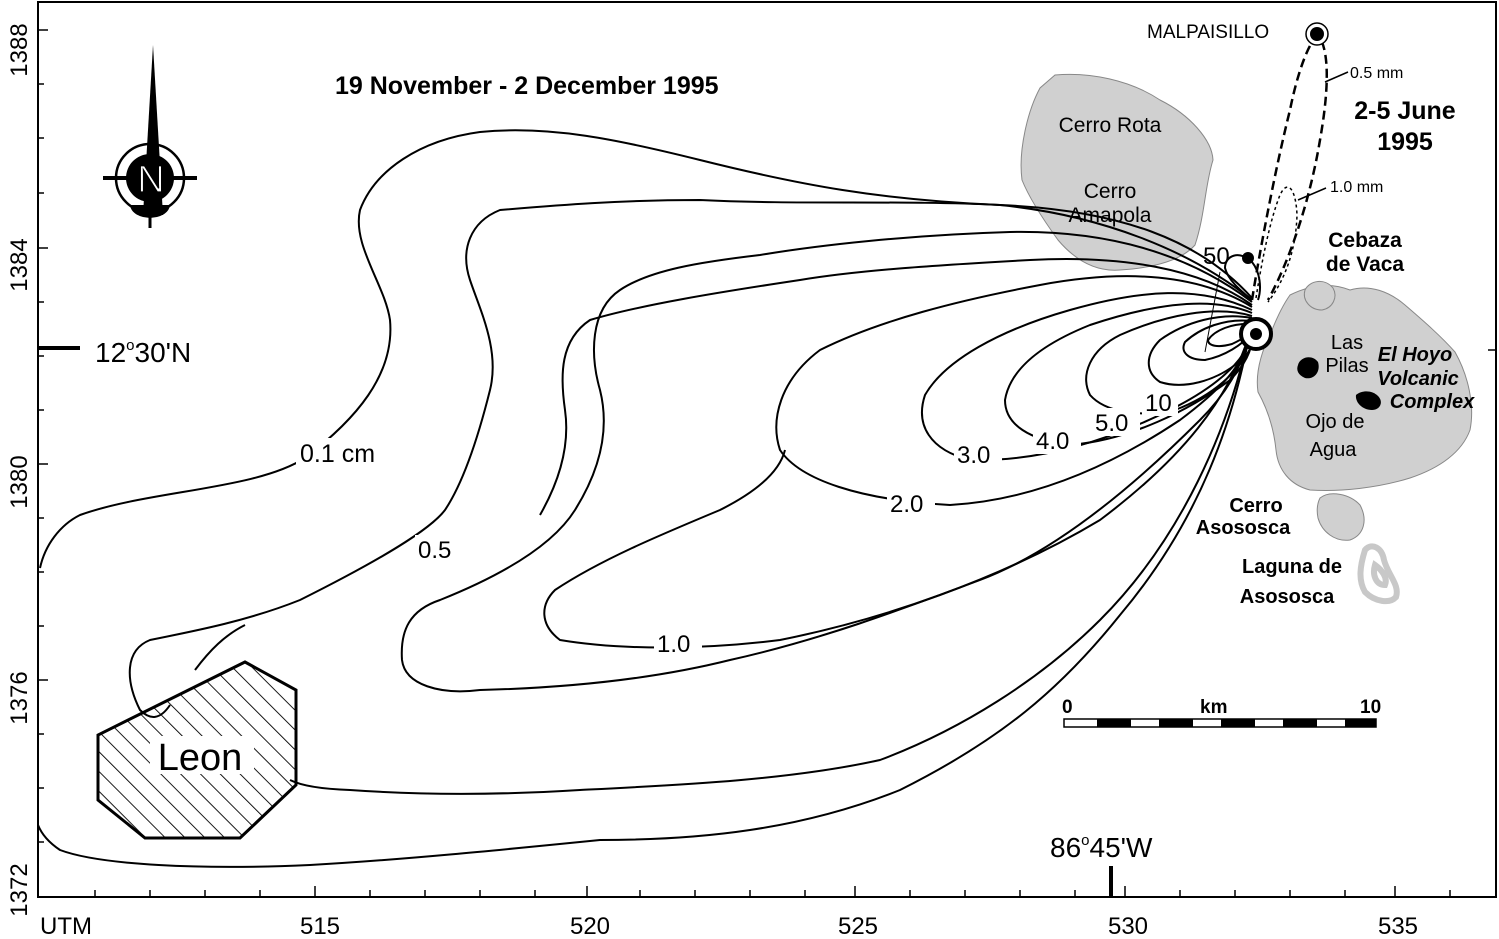 Image resolution: width=1499 pixels, height=939 pixels. Describe the element at coordinates (590, 926) in the screenshot. I see `x-tick-label: 520` at that location.